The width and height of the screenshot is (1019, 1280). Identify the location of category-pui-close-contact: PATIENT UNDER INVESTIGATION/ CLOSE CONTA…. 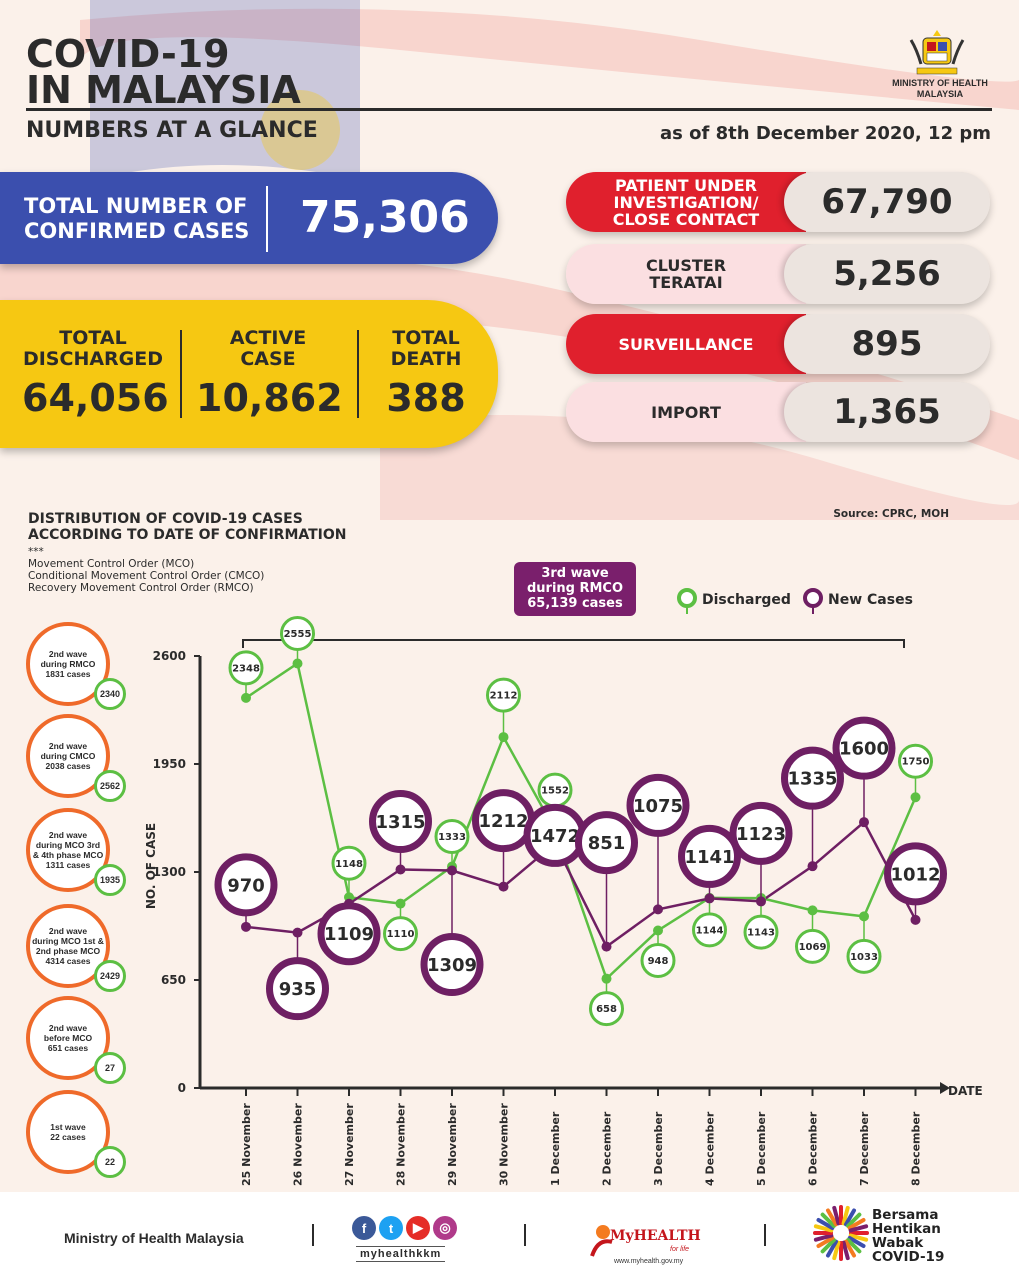
(778, 202).